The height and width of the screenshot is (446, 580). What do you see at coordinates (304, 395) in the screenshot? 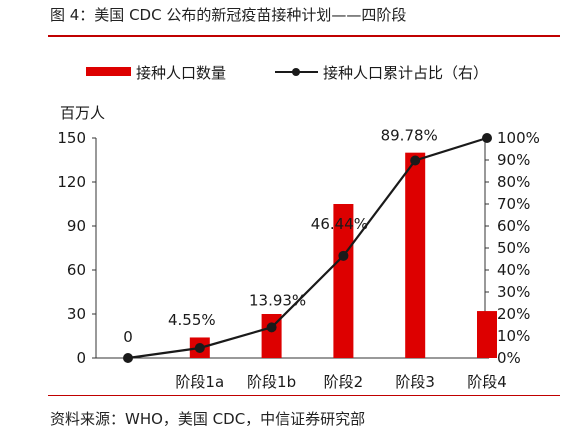
I see `source-rule` at bounding box center [304, 395].